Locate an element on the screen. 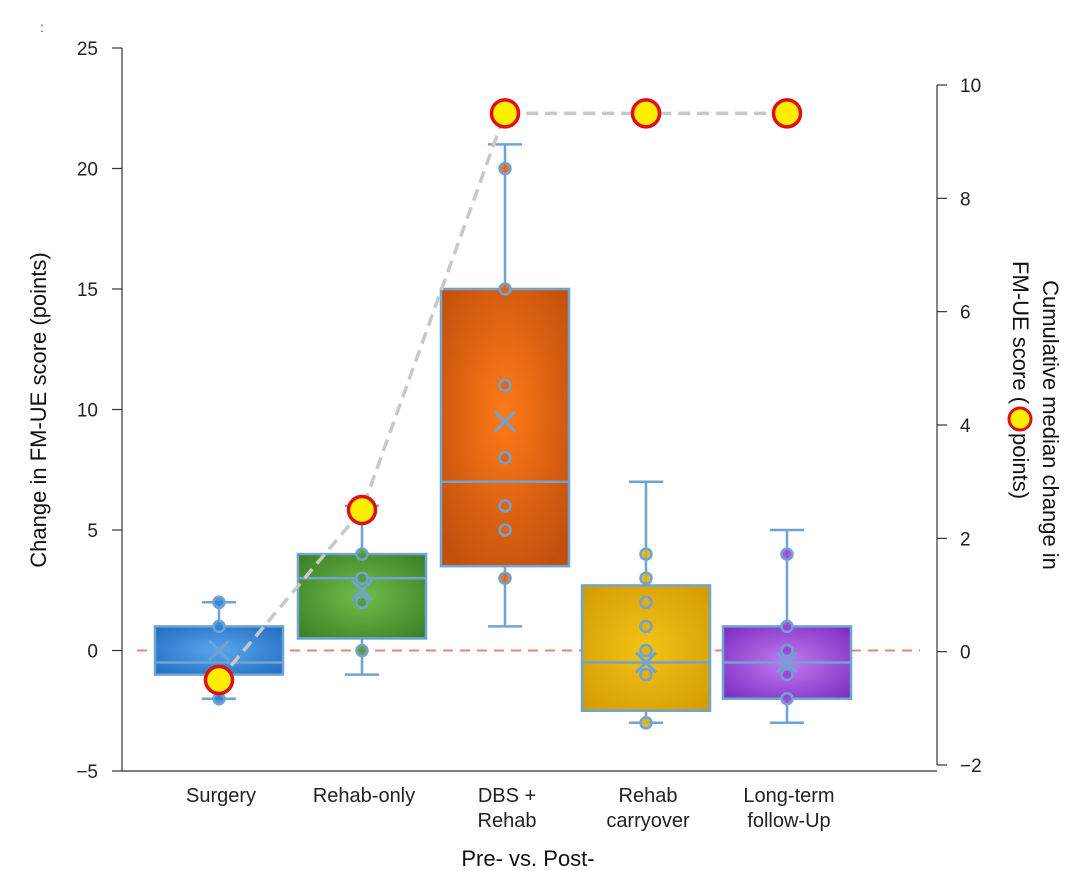 The height and width of the screenshot is (871, 1068). y-axis-left-title: Change in FM-UE score (points) is located at coordinates (38, 409).